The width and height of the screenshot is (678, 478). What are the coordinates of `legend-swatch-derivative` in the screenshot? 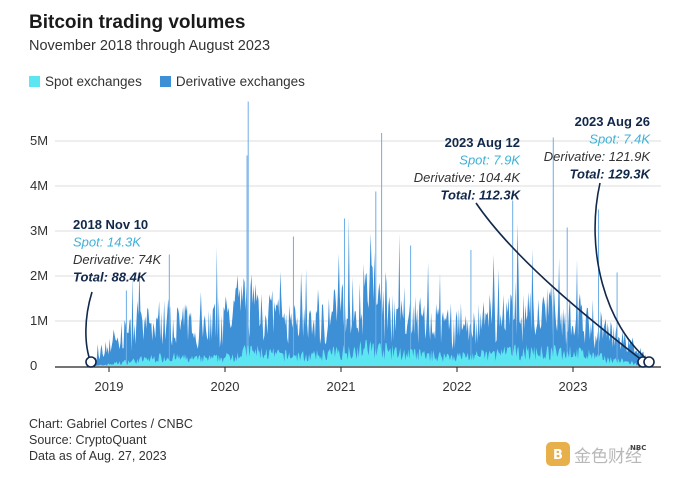 It's located at (165, 81).